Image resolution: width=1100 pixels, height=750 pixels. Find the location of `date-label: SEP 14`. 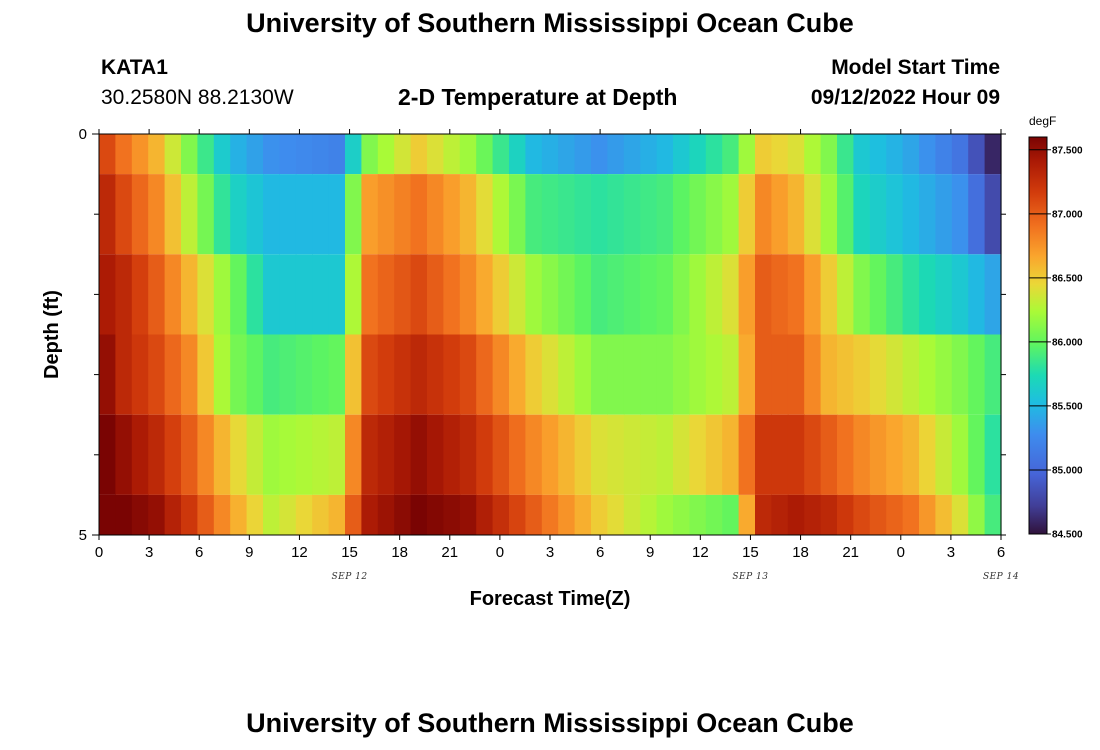

date-label: SEP 14 is located at coordinates (1001, 577).